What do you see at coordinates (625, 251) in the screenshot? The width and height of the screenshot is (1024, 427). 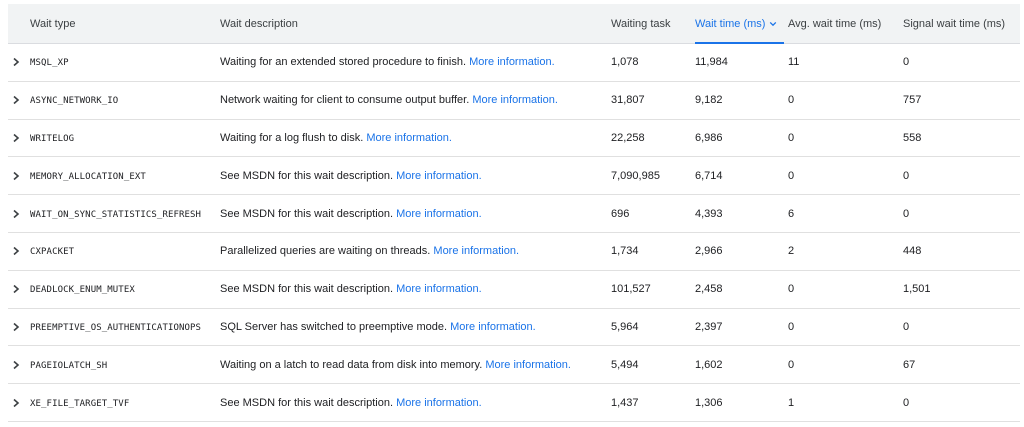 I see `waiting-task-cell: 1,734` at bounding box center [625, 251].